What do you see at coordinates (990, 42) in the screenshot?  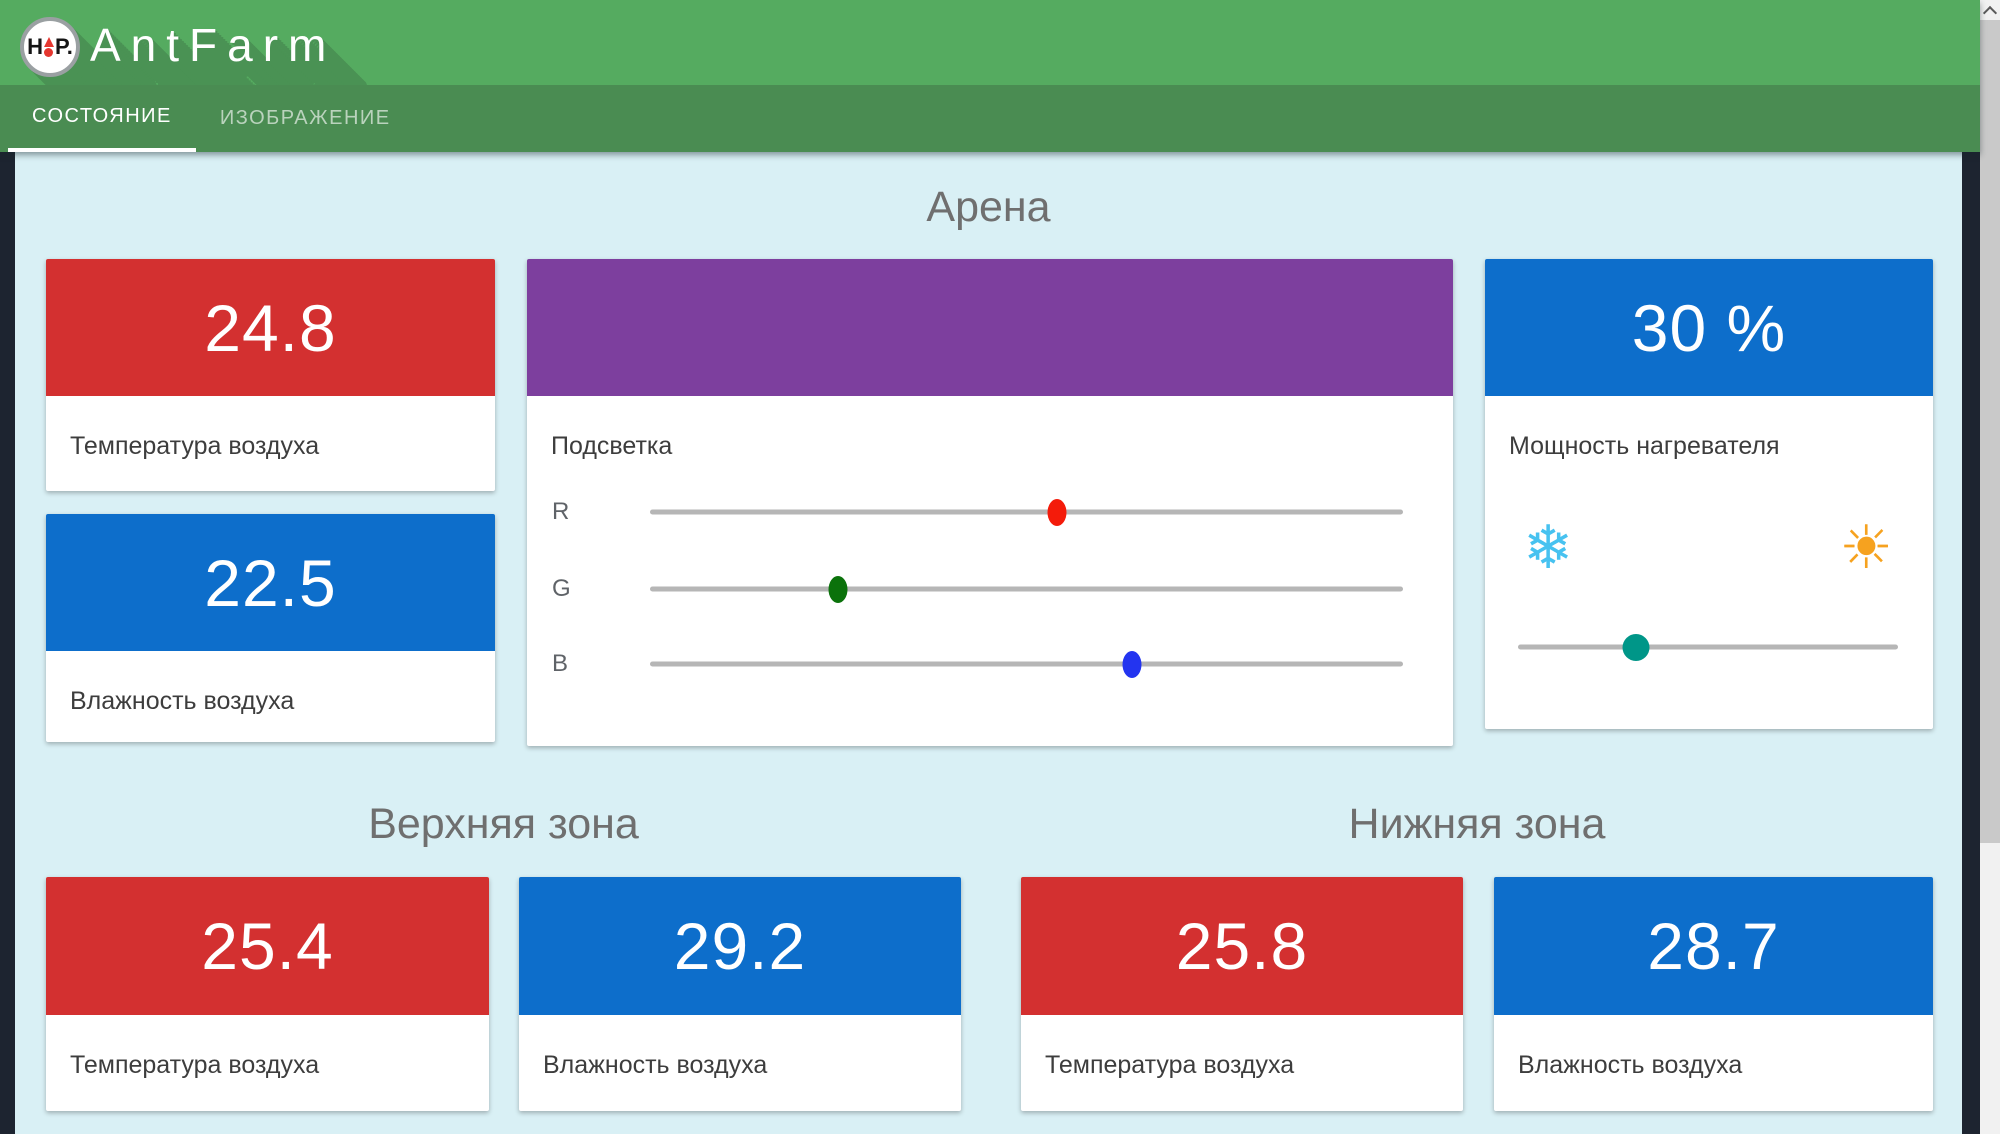 I see `top-bar: H P. AntFarm` at bounding box center [990, 42].